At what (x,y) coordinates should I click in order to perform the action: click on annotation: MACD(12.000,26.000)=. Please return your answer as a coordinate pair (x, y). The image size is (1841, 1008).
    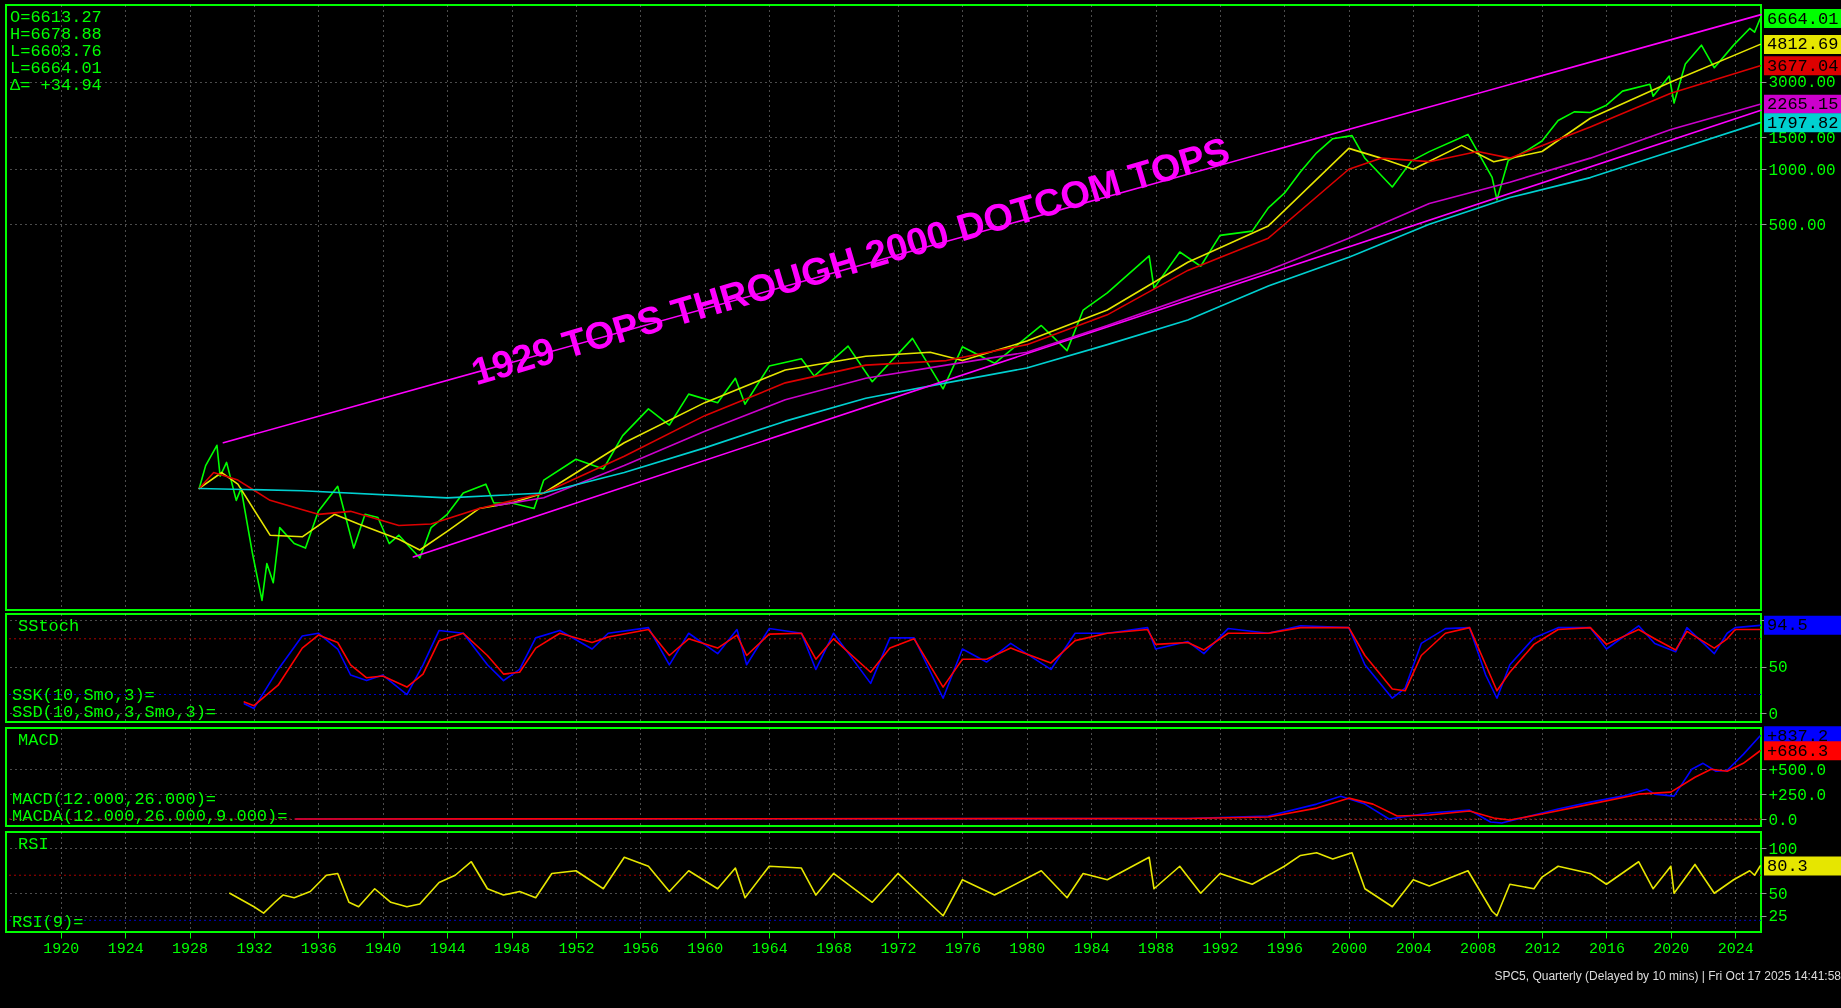
    Looking at the image, I should click on (114, 799).